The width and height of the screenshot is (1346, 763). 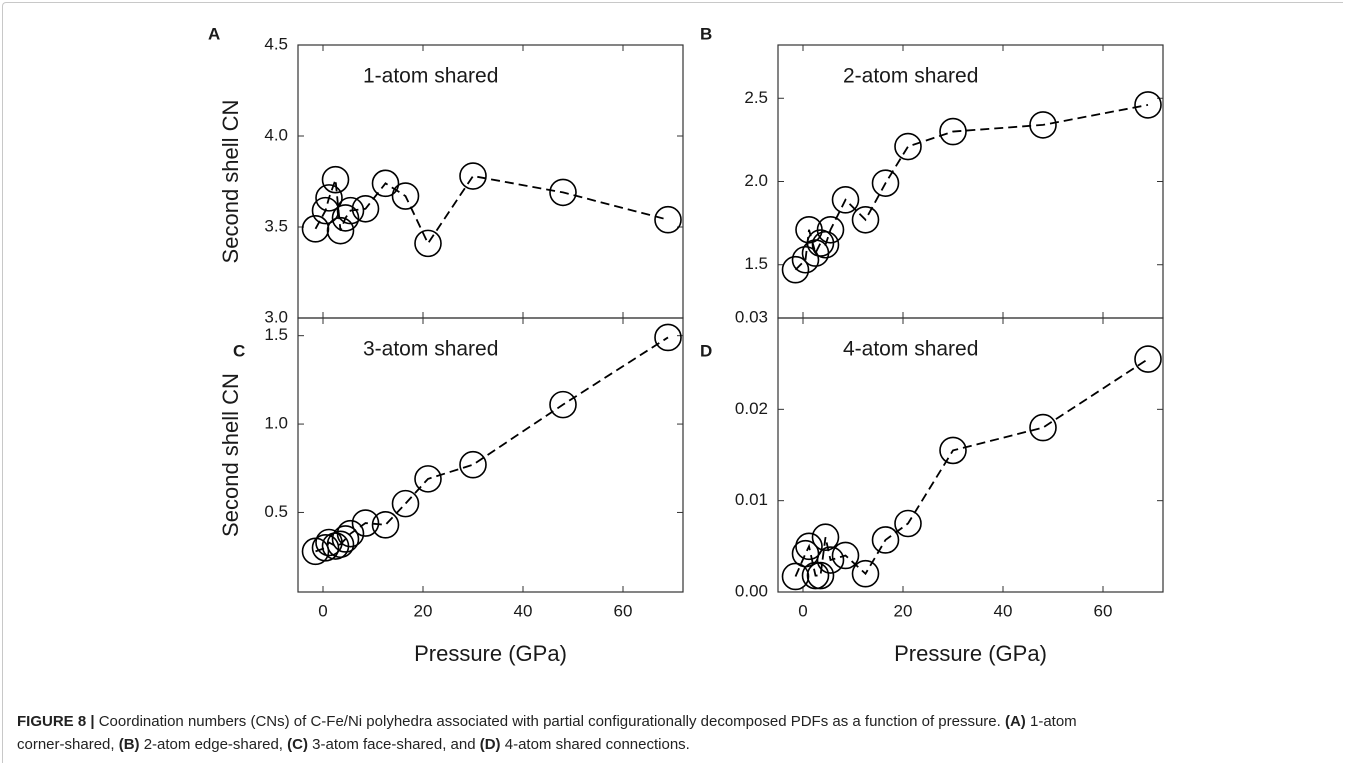 I want to click on annotation: 1-atom shared, so click(x=430, y=76).